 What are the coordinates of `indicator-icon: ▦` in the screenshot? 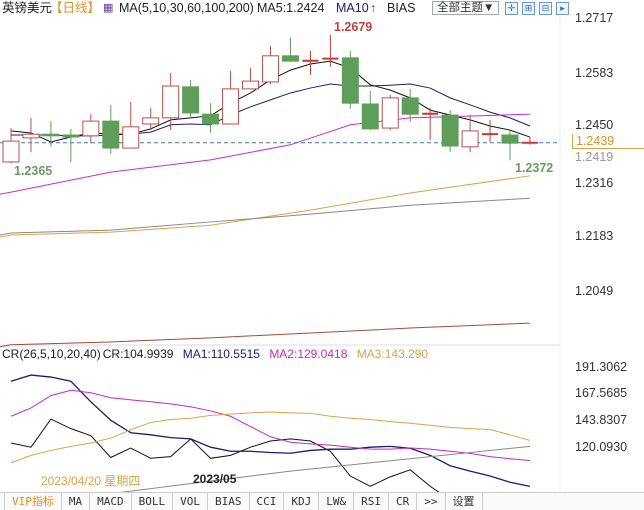 It's located at (108, 8).